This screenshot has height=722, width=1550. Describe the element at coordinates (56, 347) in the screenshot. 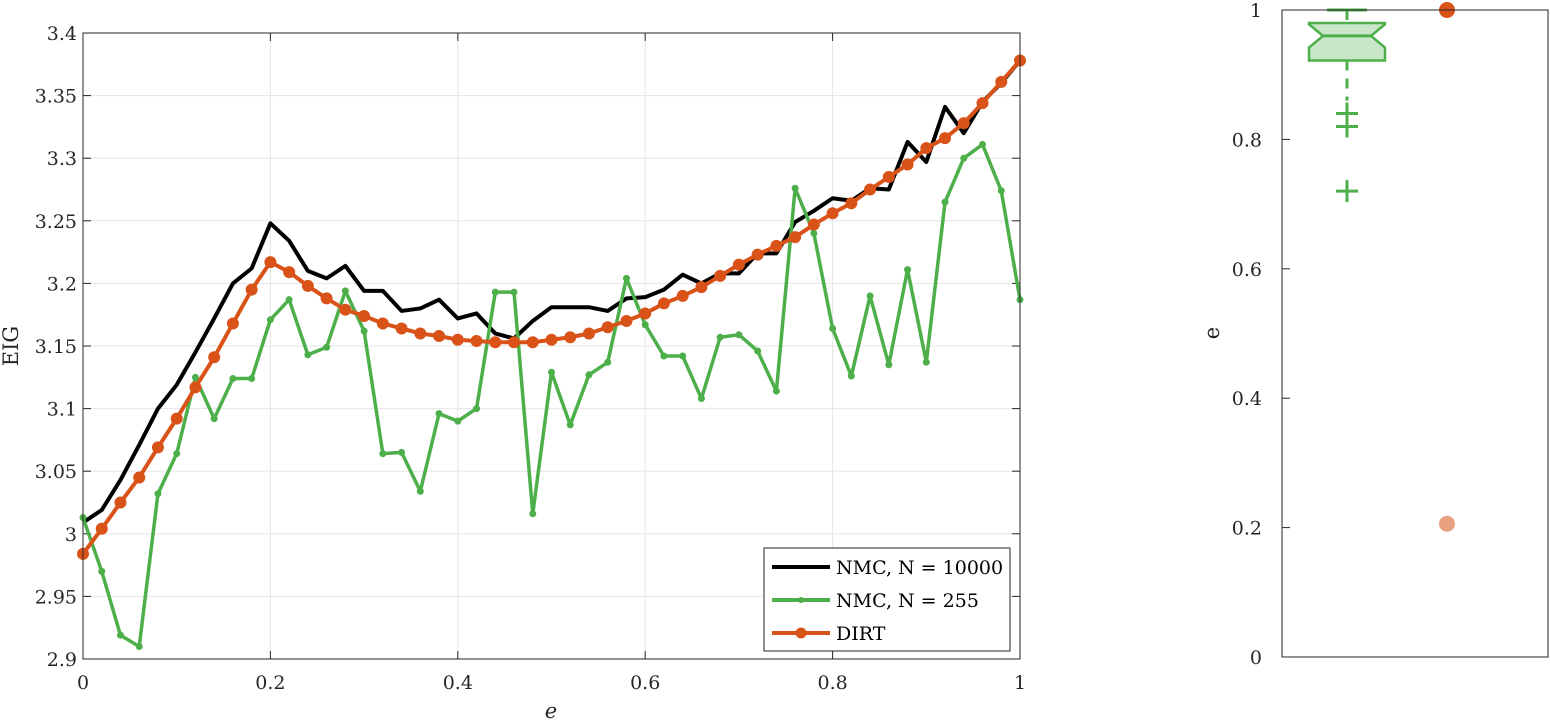

I see `y-tick-labels: 2.9 2.95 3 3.05 3.1 3.15 3.2 3.25 3.3 3.35 3.4` at that location.